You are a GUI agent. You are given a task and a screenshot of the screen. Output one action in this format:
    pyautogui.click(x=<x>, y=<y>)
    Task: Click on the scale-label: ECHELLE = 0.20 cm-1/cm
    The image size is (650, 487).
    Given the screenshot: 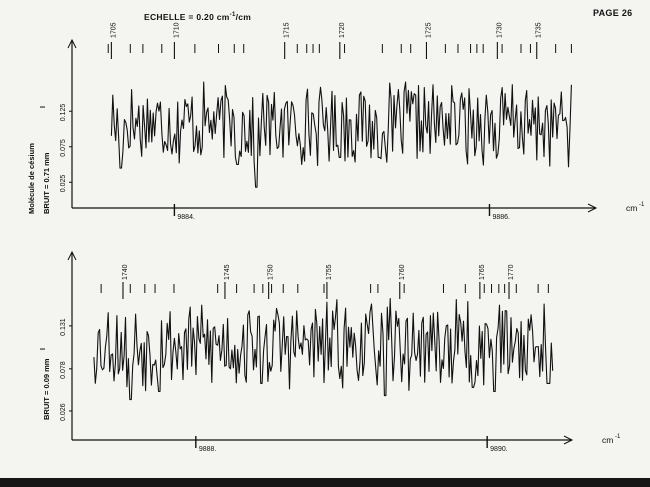 What is the action you would take?
    pyautogui.click(x=197, y=17)
    